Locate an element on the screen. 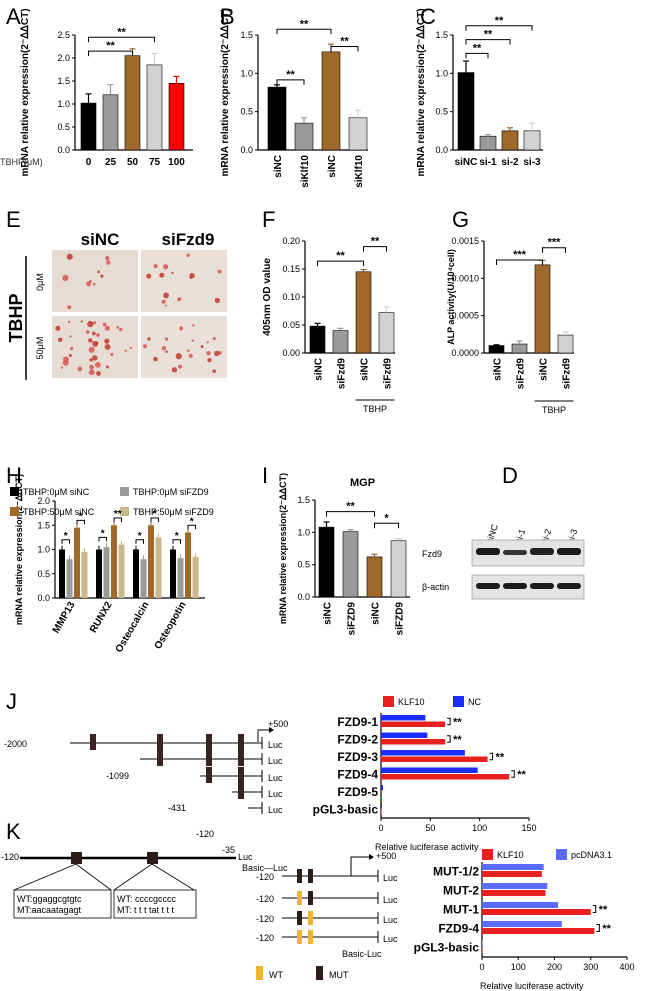 This screenshot has height=991, width=645. y-tick-label: 1.0 is located at coordinates (246, 73).